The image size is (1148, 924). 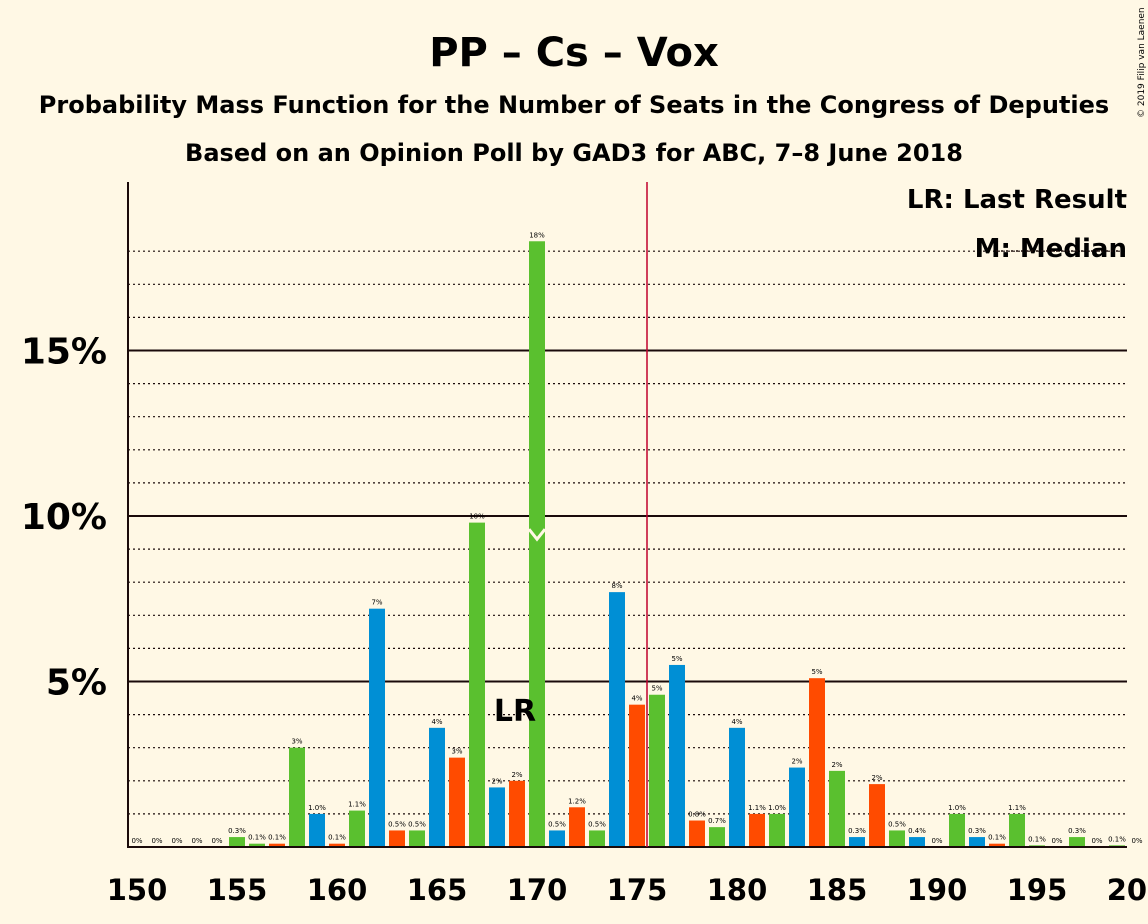 What do you see at coordinates (76, 683) in the screenshot?
I see `y-tick-5: 5%` at bounding box center [76, 683].